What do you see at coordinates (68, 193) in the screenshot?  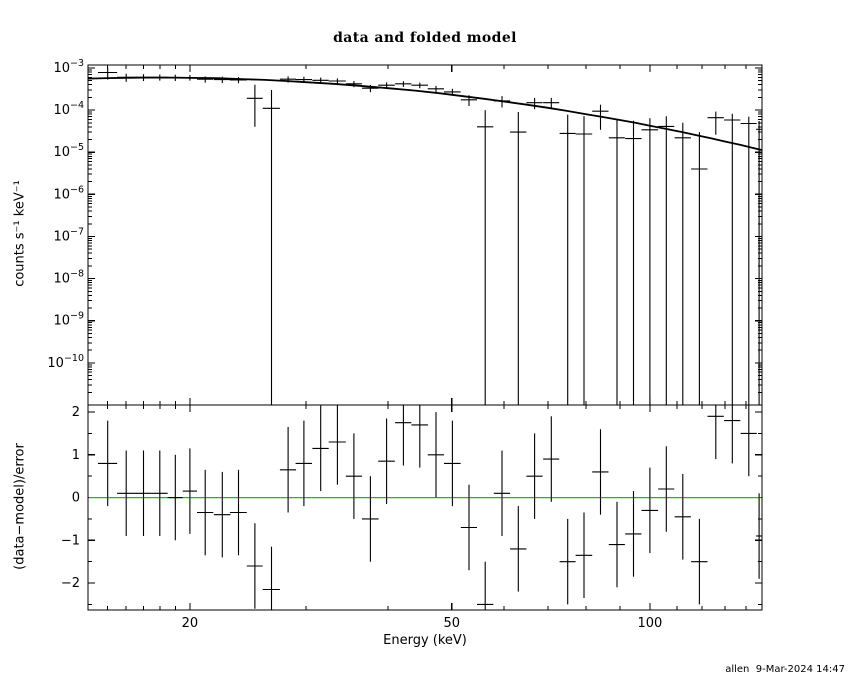 I see `svg-text: 10⁻⁶` at bounding box center [68, 193].